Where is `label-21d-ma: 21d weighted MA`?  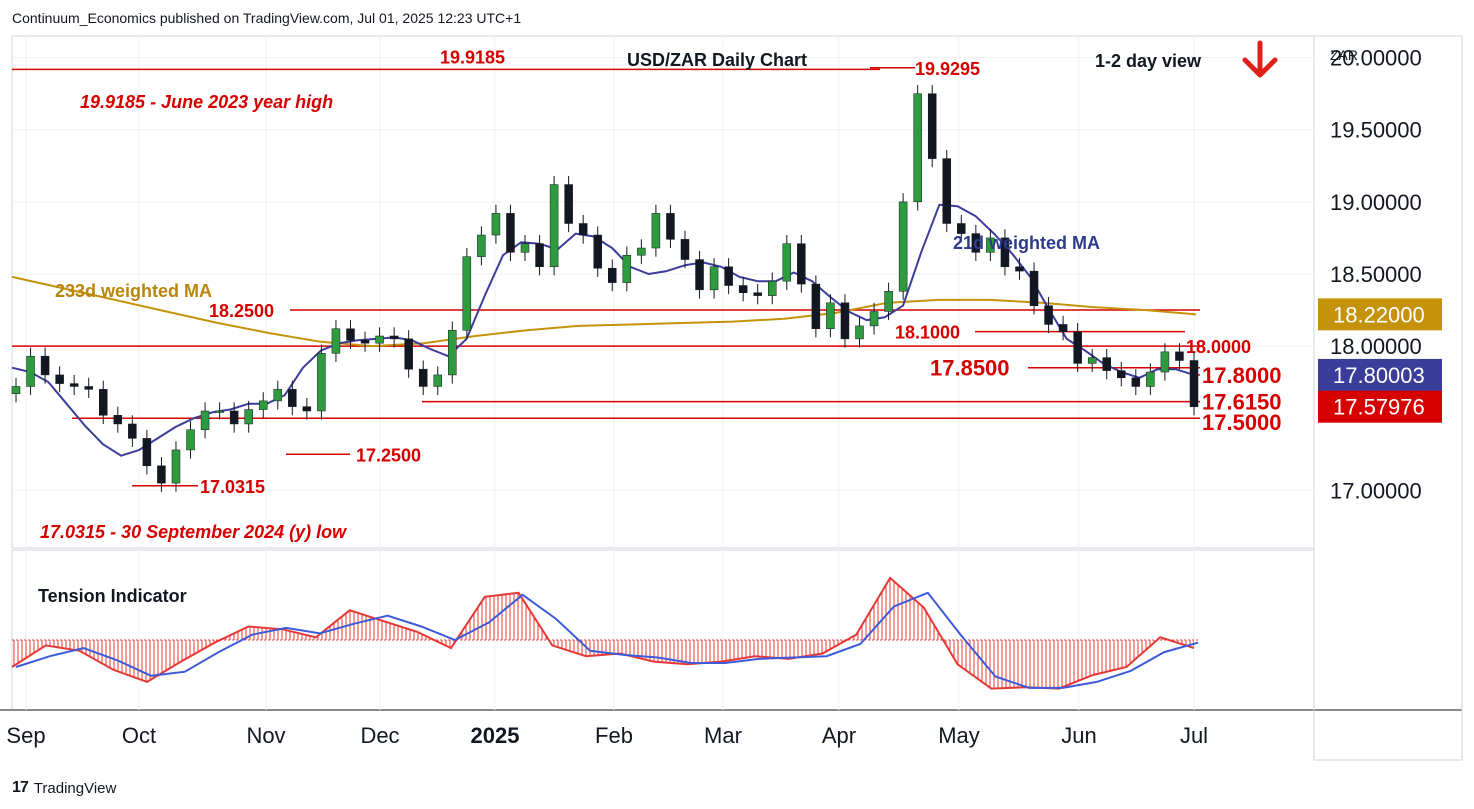 label-21d-ma: 21d weighted MA is located at coordinates (1026, 243).